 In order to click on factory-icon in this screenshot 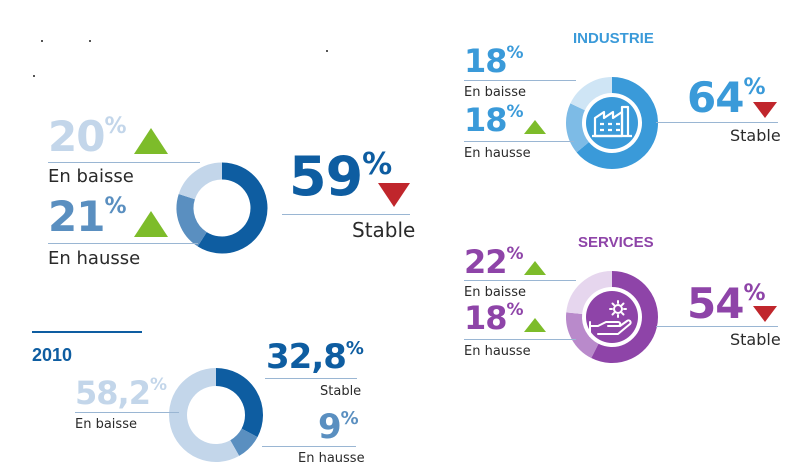, I will do `click(612, 121)`.